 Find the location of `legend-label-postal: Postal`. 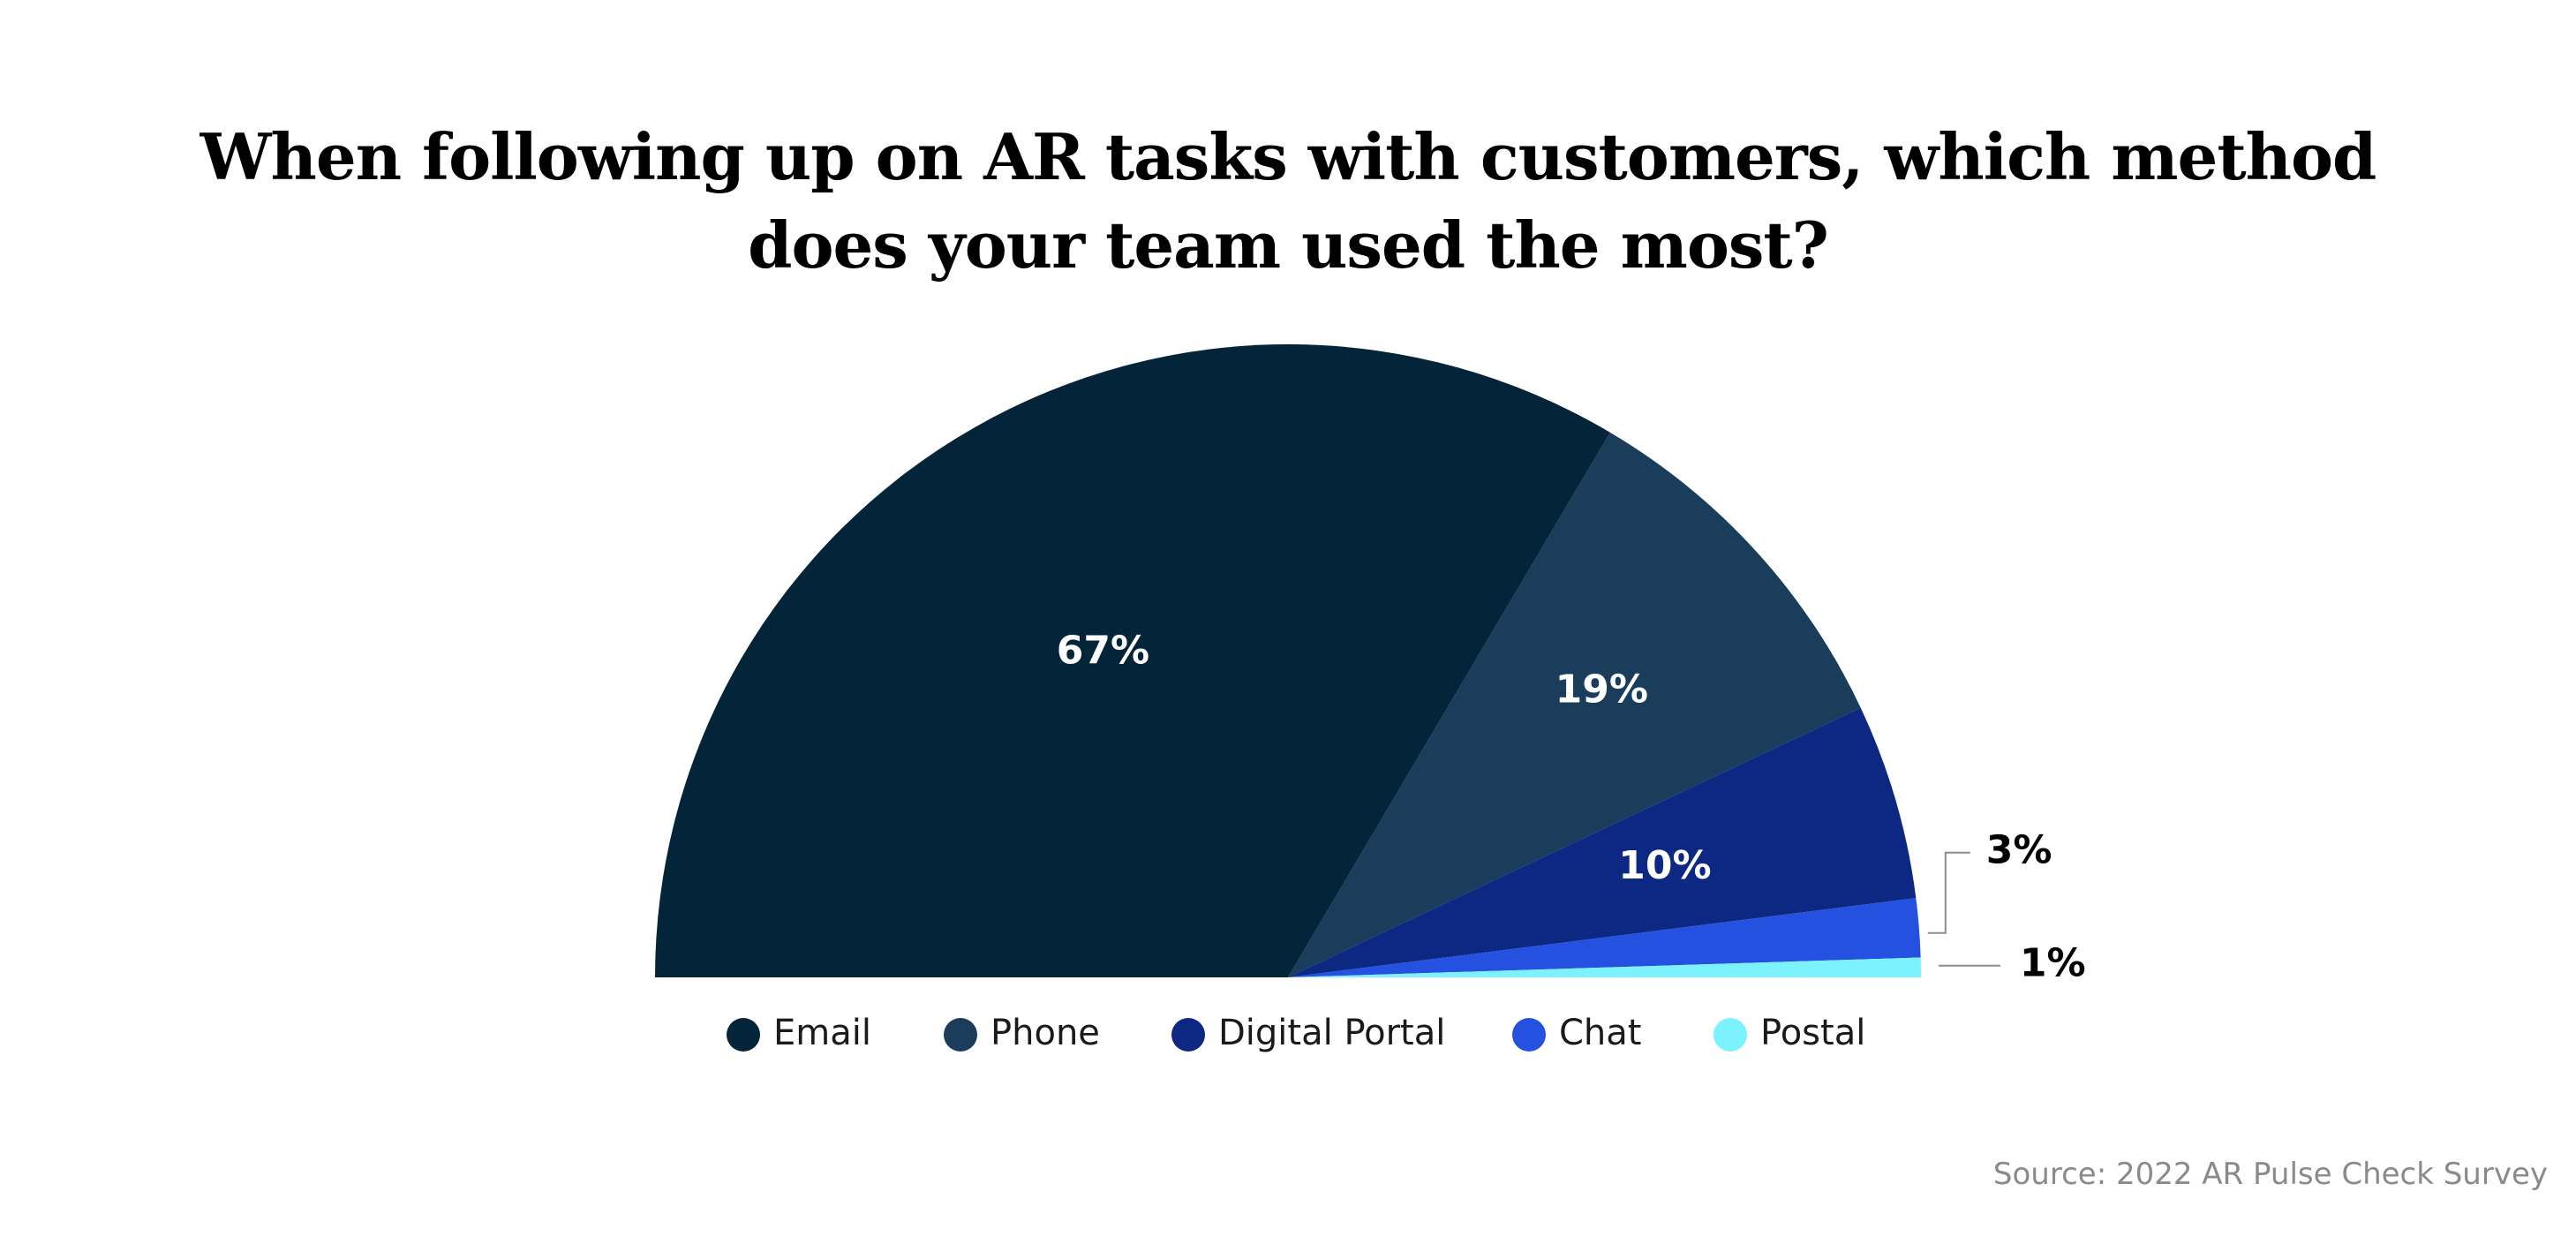

legend-label-postal: Postal is located at coordinates (1813, 1033).